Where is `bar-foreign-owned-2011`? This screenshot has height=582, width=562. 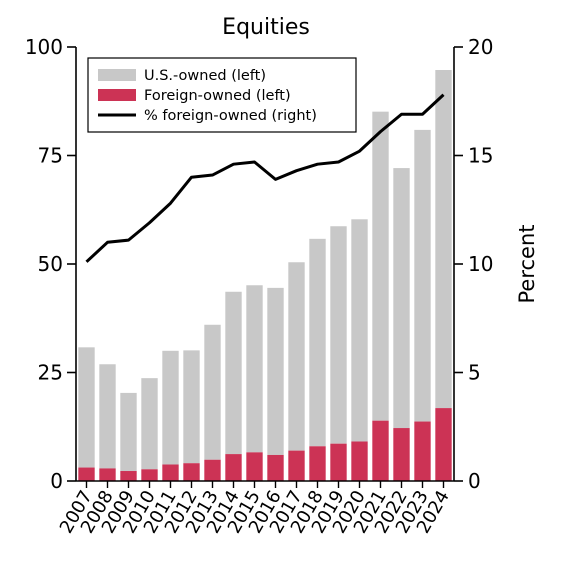 bar-foreign-owned-2011 is located at coordinates (170, 472).